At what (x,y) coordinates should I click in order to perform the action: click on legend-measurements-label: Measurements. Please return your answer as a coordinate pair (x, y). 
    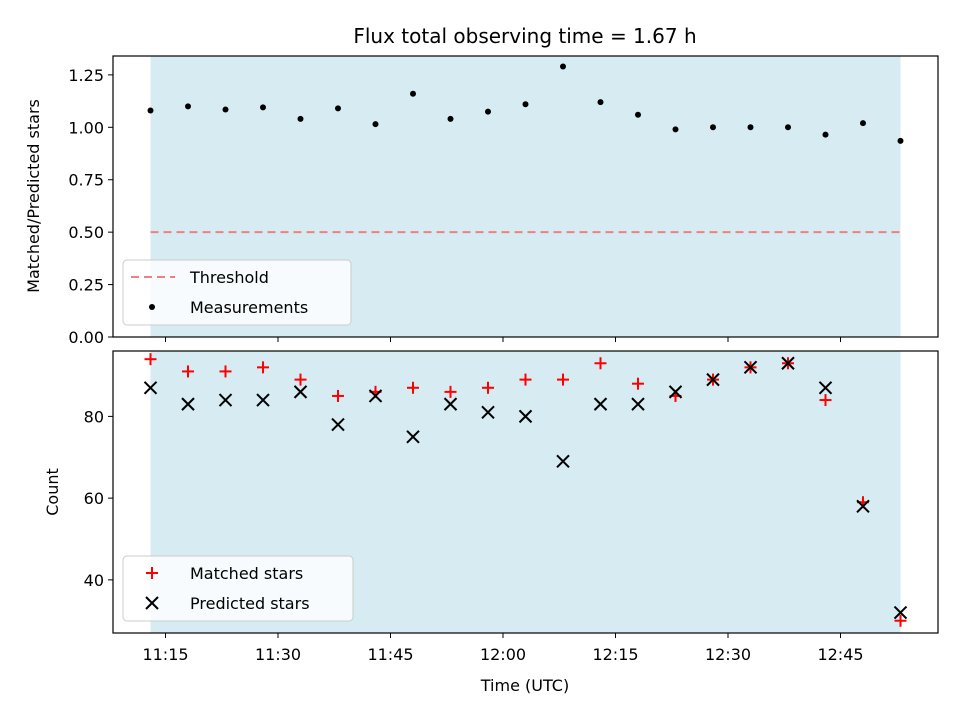
    Looking at the image, I should click on (249, 307).